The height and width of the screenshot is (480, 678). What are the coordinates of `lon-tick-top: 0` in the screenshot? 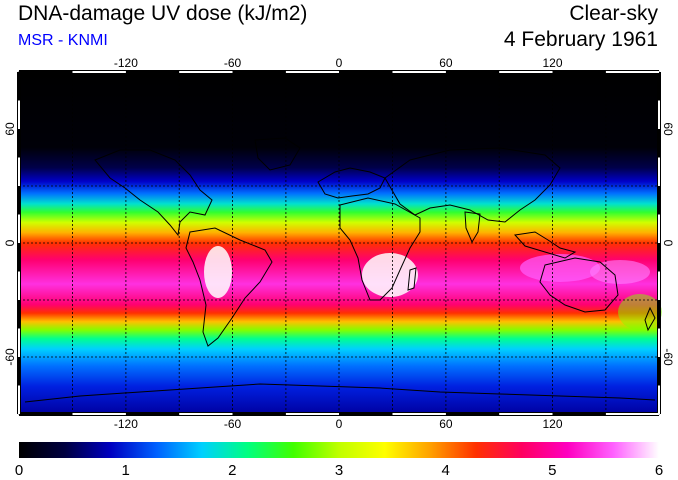 It's located at (339, 63).